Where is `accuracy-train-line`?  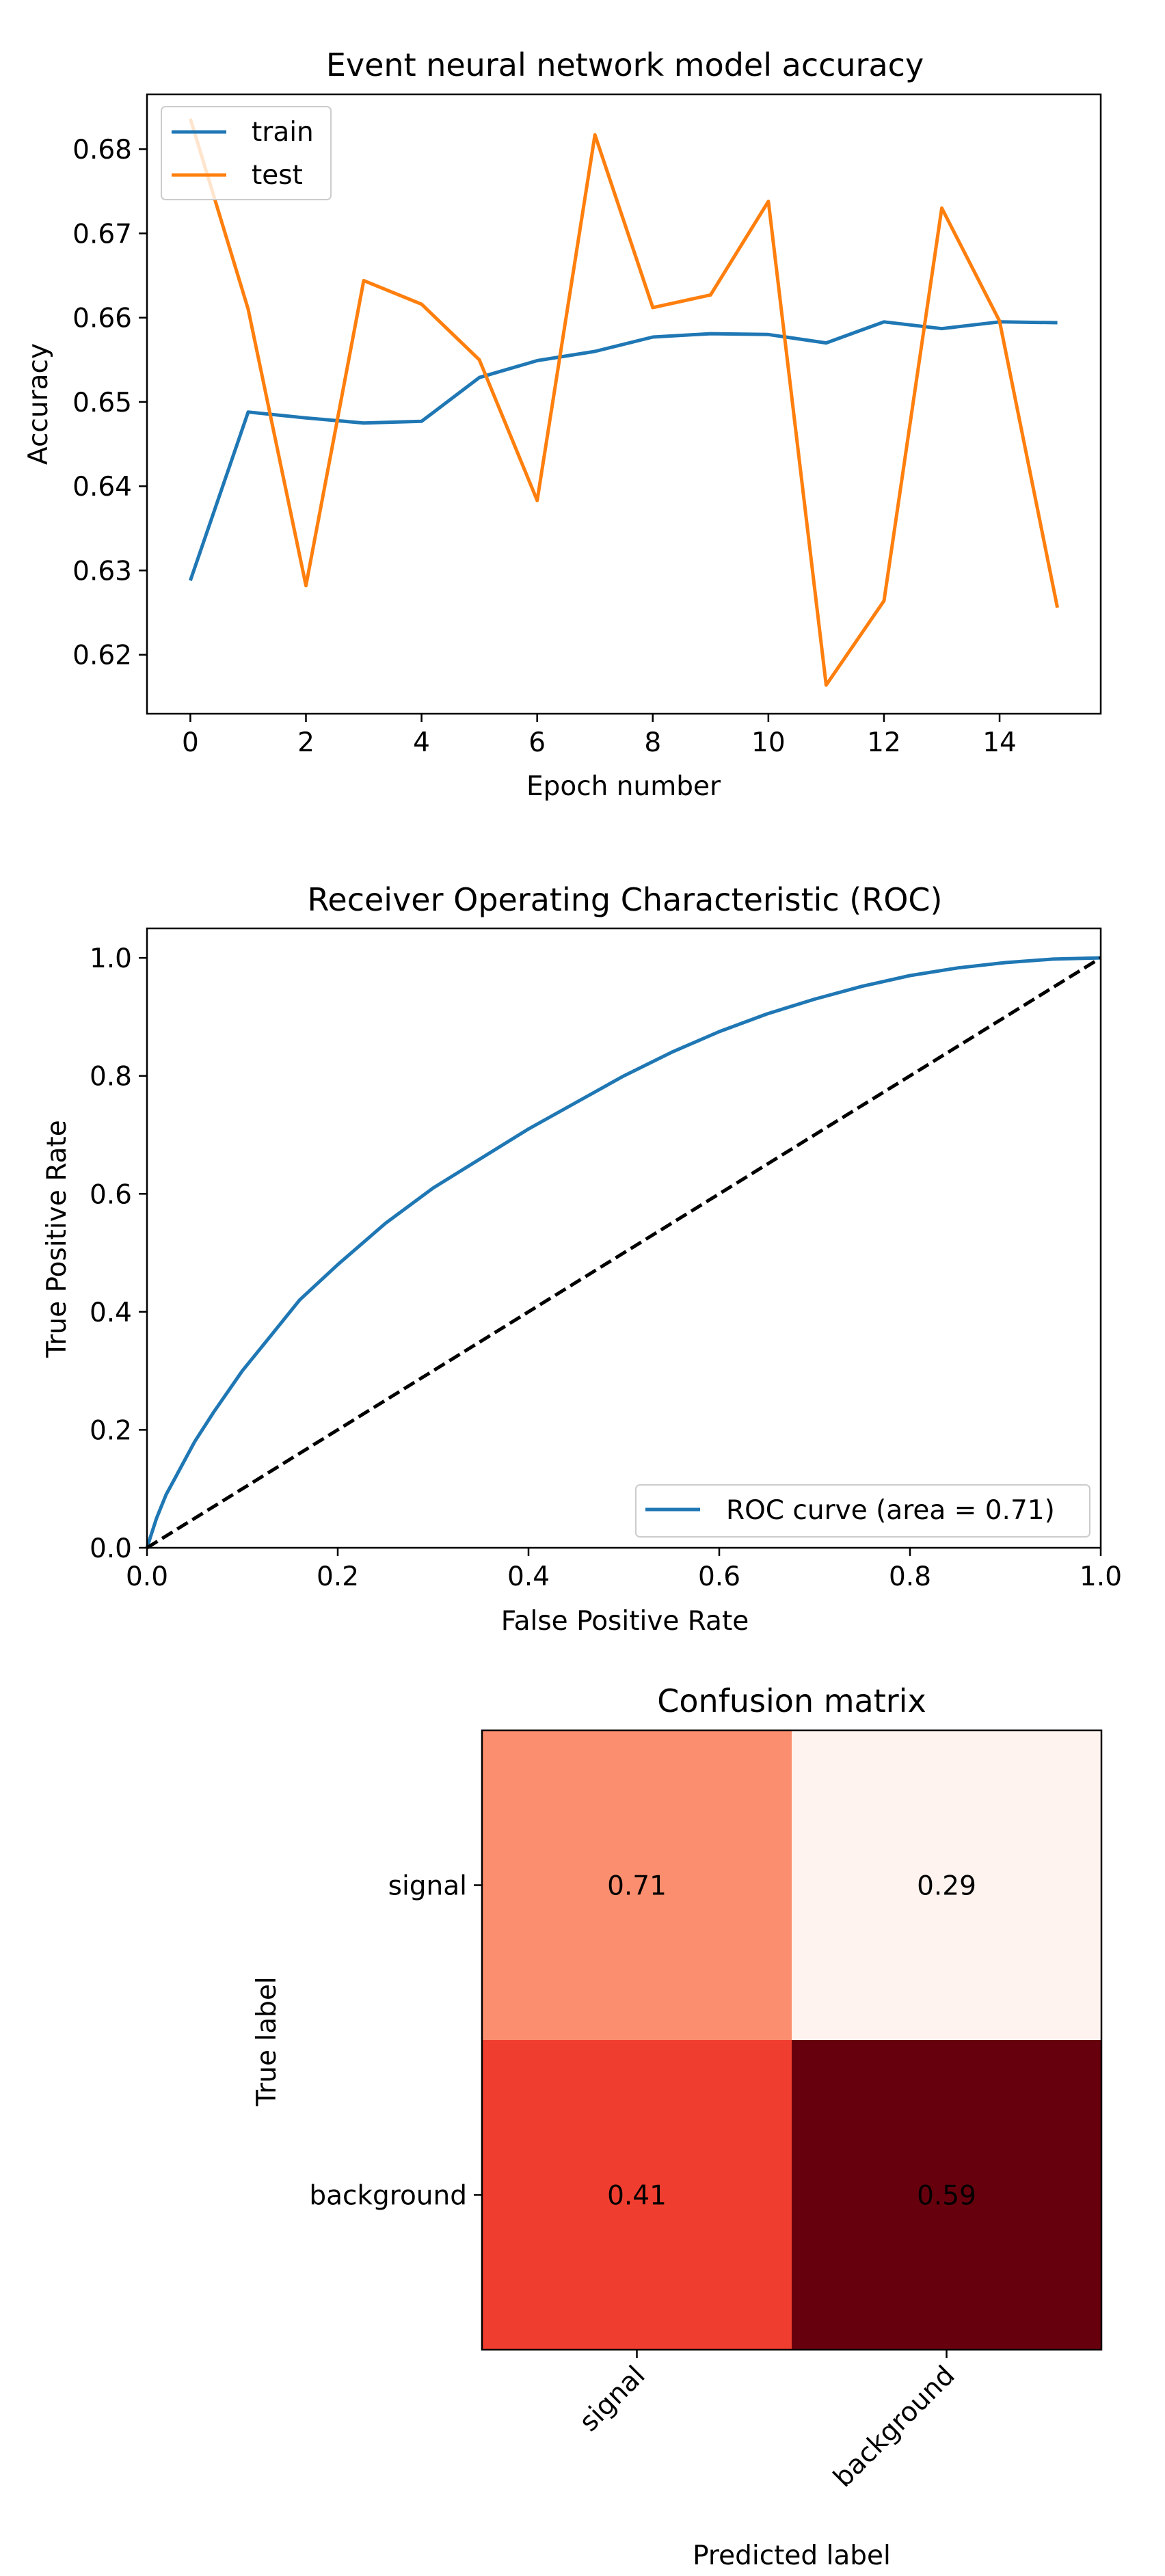 accuracy-train-line is located at coordinates (623, 451).